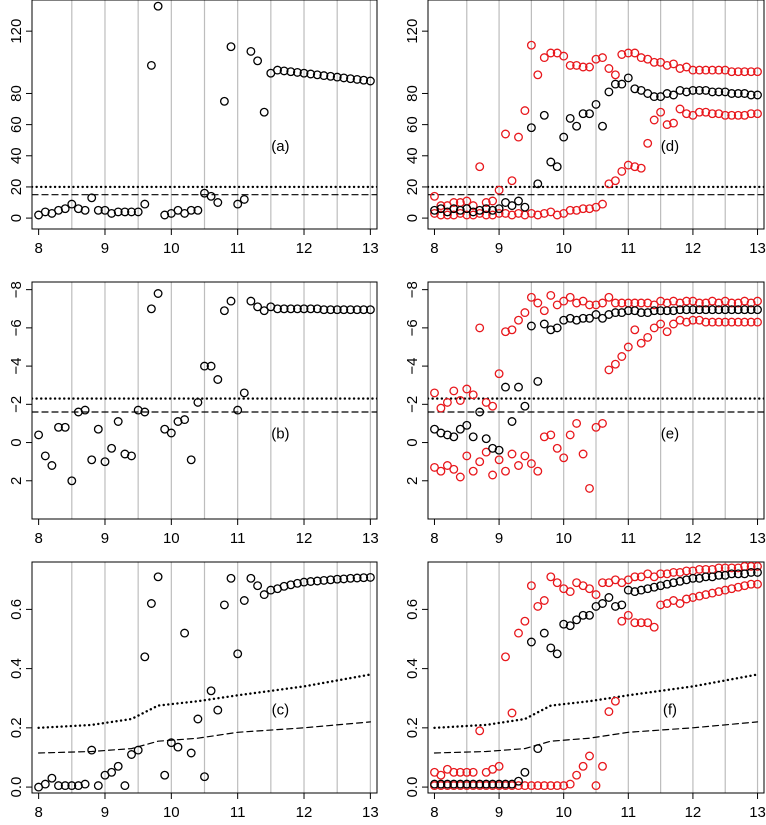 The height and width of the screenshot is (825, 766). What do you see at coordinates (629, 248) in the screenshot?
I see `x-tick-label: 11` at bounding box center [629, 248].